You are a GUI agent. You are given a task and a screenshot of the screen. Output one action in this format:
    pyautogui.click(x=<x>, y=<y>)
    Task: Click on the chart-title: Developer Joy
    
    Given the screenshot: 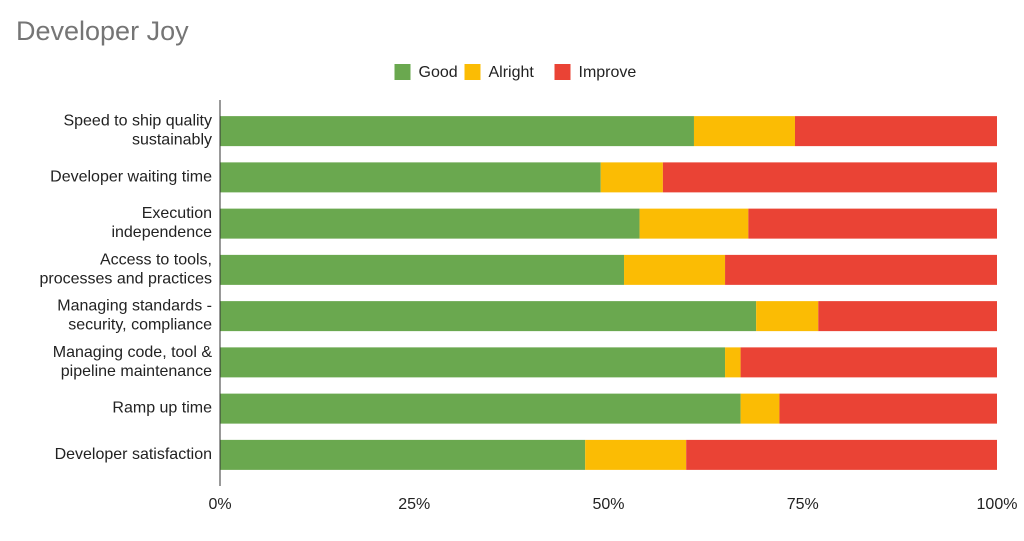 What is the action you would take?
    pyautogui.click(x=102, y=31)
    